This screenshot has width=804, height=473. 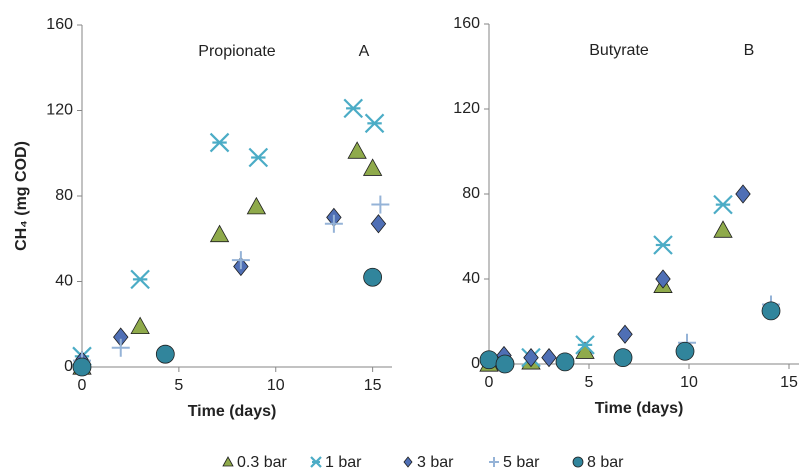 I want to click on legend-label: 3 bar, so click(x=435, y=462).